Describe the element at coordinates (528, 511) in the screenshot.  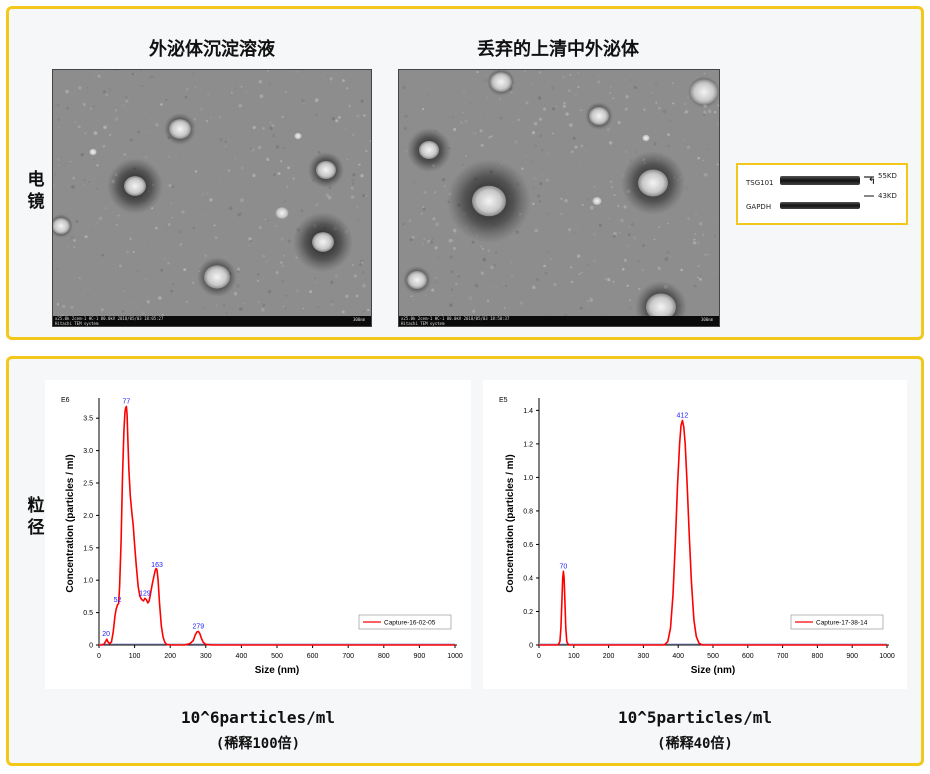
I see `y-tick-label: 0.8` at that location.